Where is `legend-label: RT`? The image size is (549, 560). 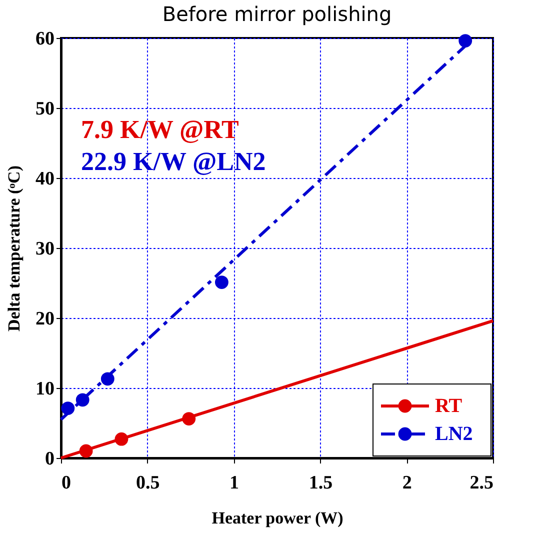
legend-label: RT is located at coordinates (449, 406).